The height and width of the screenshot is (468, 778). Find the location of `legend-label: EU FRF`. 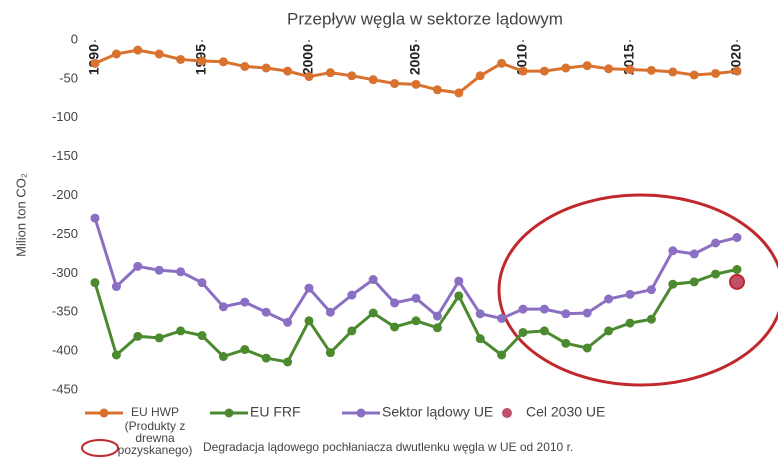

legend-label: EU FRF is located at coordinates (275, 412).